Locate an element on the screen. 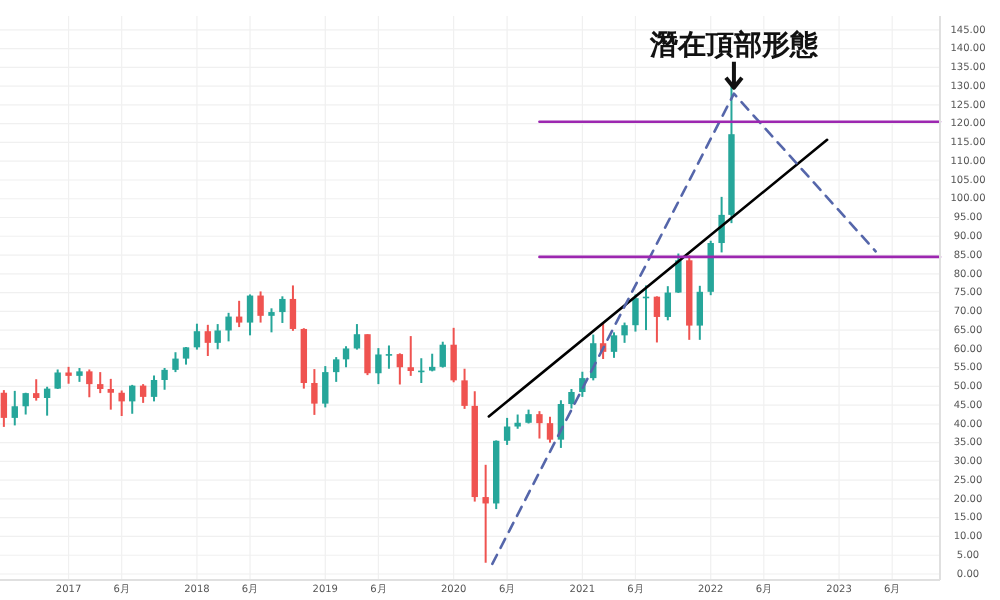 The height and width of the screenshot is (600, 1000). annotation: 潛在頂部形態 is located at coordinates (733, 44).